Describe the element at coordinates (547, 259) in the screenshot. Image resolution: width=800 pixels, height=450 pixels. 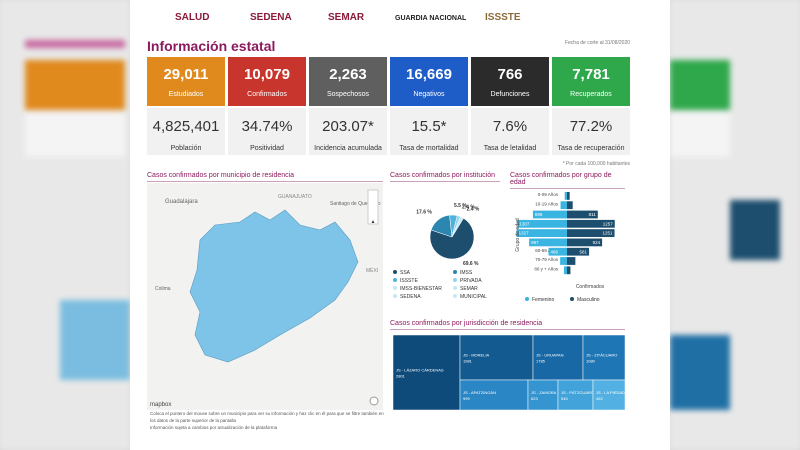
I see `age-label: 70-79 Años` at that location.